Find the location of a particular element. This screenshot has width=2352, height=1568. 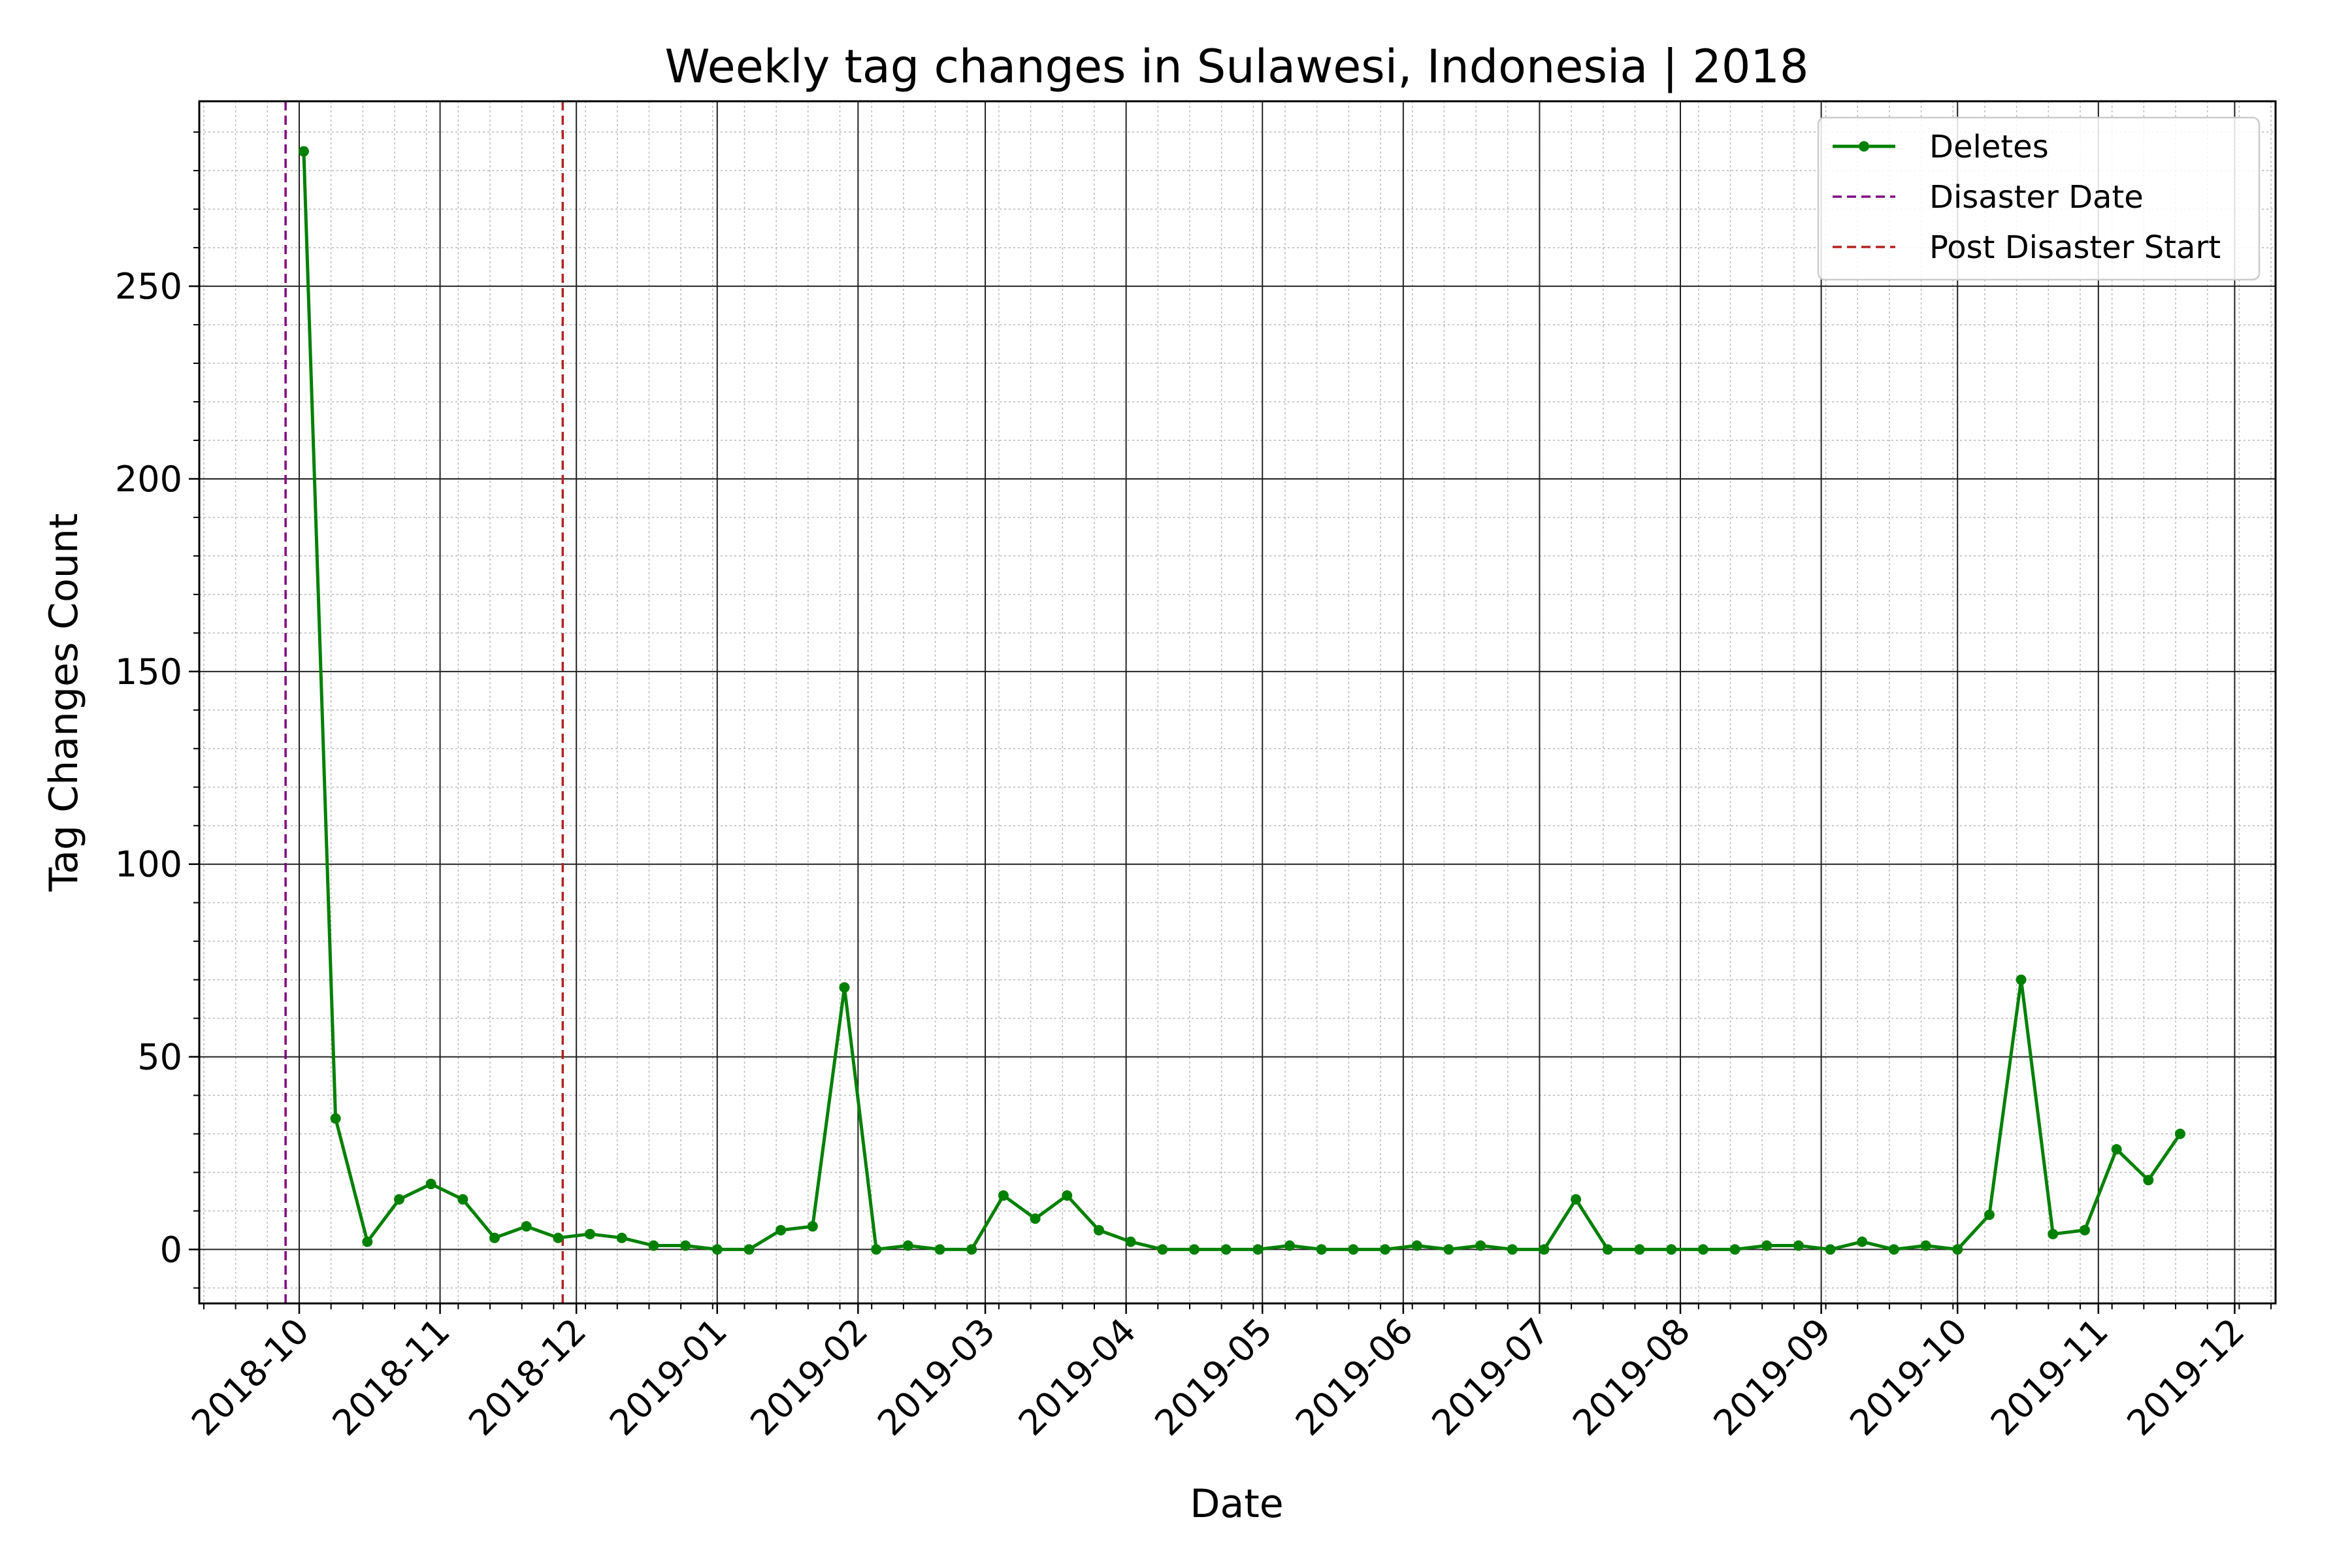

y-tick-label: 150 is located at coordinates (148, 672).